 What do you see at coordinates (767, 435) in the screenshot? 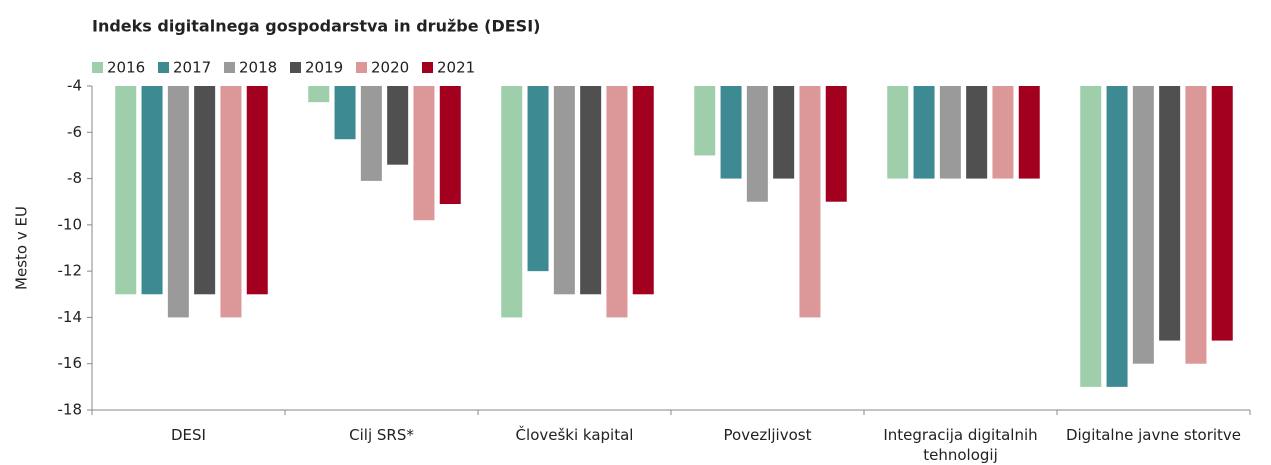
I see `x-tick-label: Povezljivost` at bounding box center [767, 435].